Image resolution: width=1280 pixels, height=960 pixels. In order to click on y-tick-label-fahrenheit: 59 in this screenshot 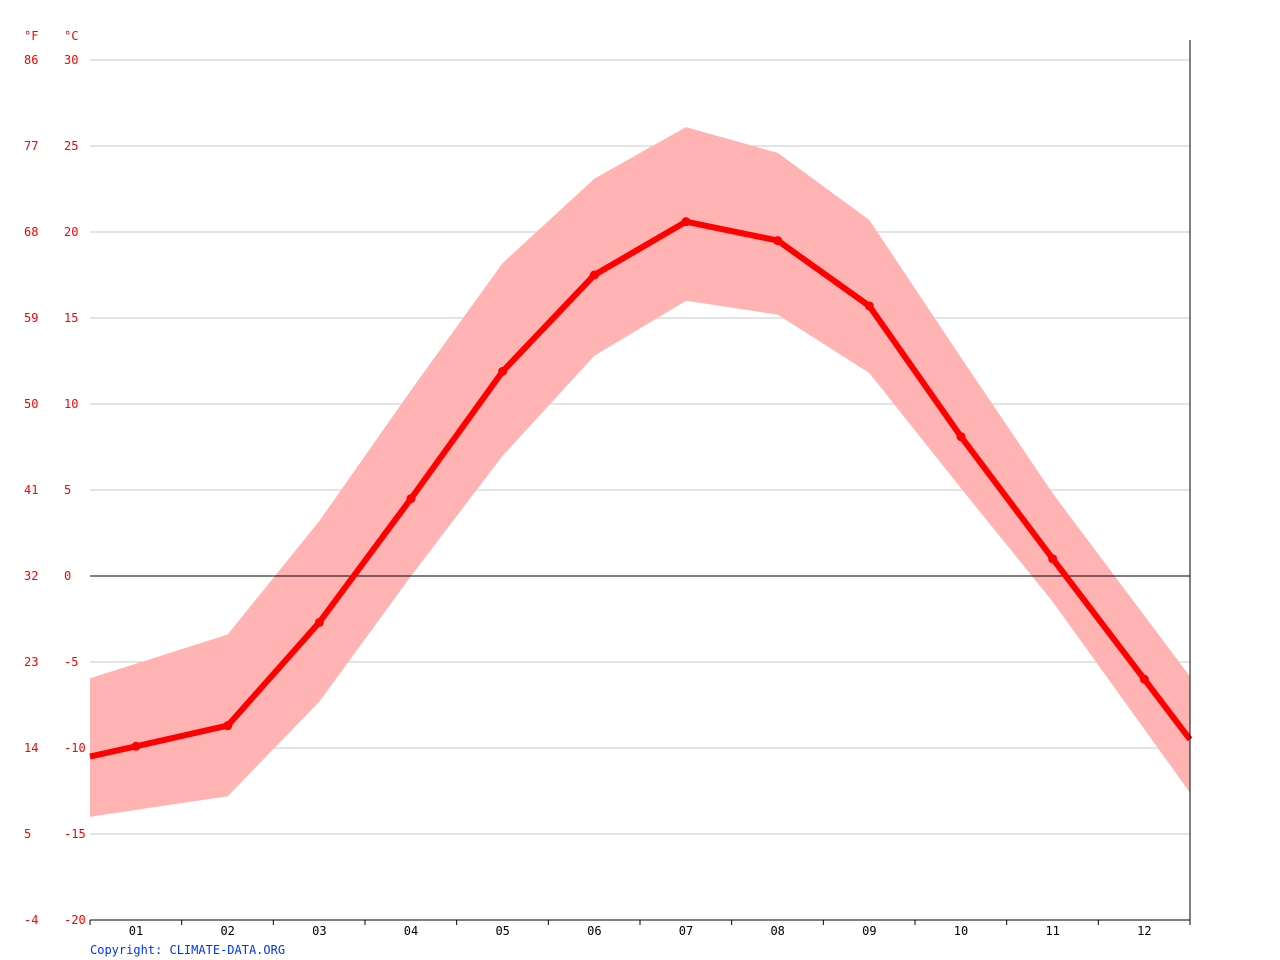, I will do `click(31, 318)`.